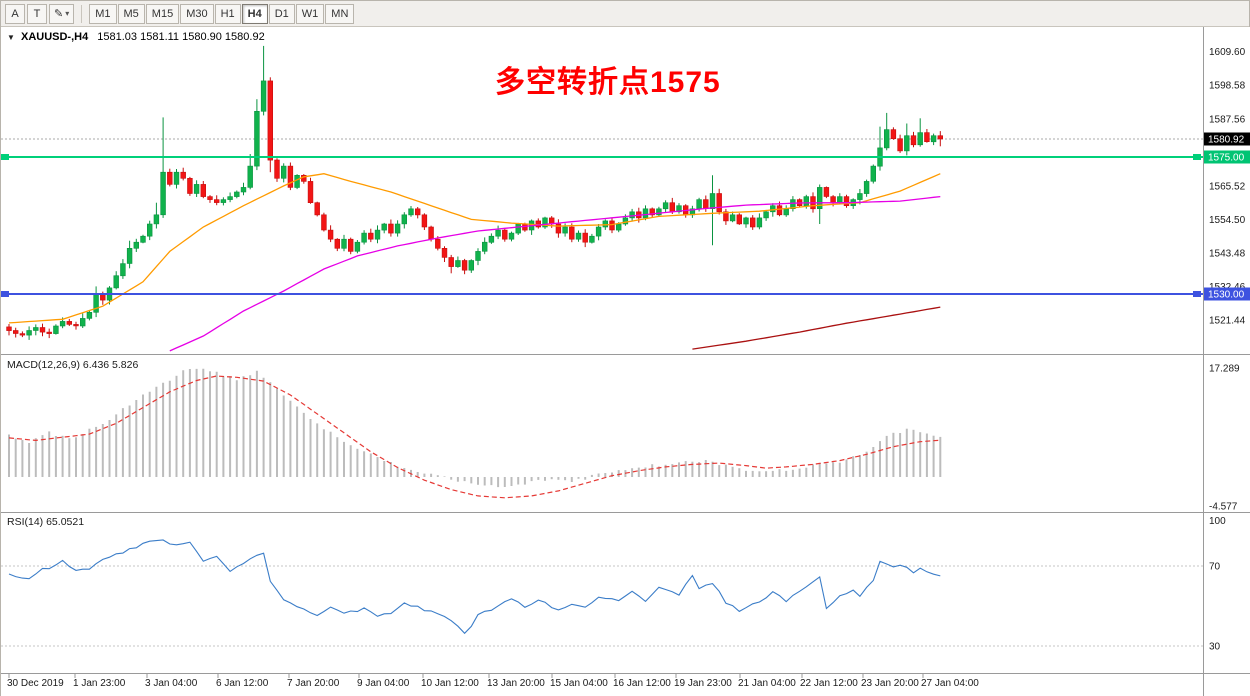 The image size is (1250, 696). I want to click on price-axis-label: 1609.60, so click(1227, 52).